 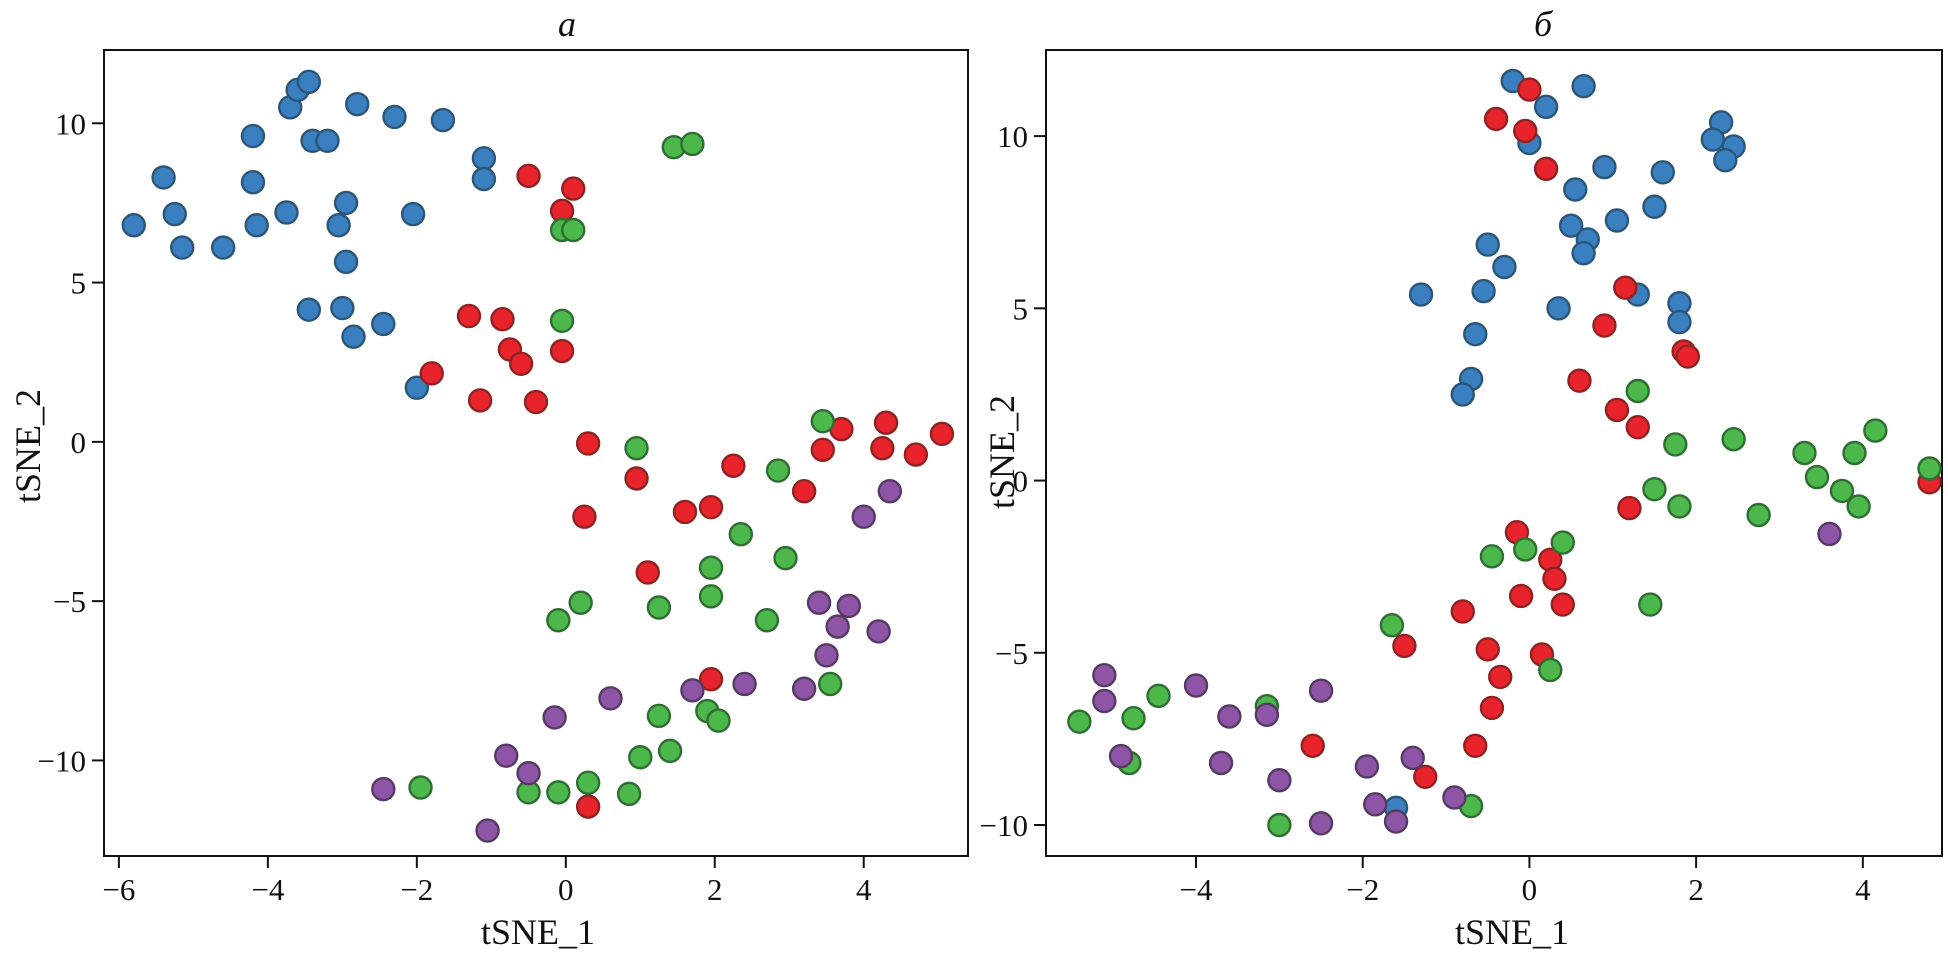 I want to click on x-tick-label: −4, so click(x=1196, y=889).